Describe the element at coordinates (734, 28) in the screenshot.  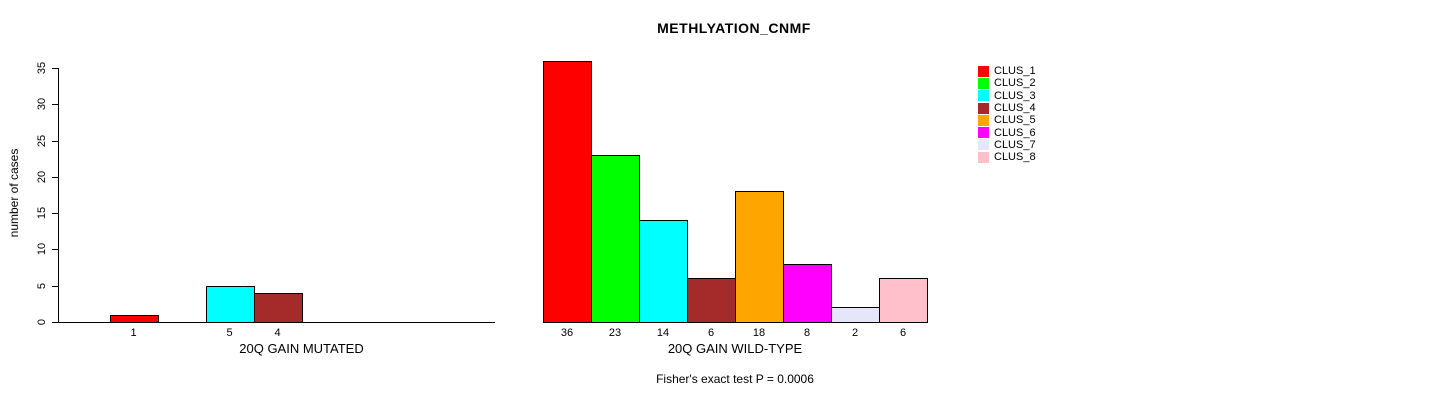
I see `chart-title: METHLYATION_CNMF` at that location.